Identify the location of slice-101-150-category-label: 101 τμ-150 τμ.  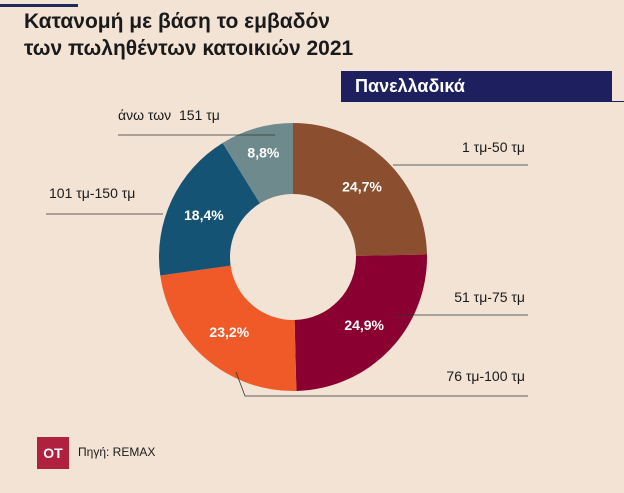
(92, 193).